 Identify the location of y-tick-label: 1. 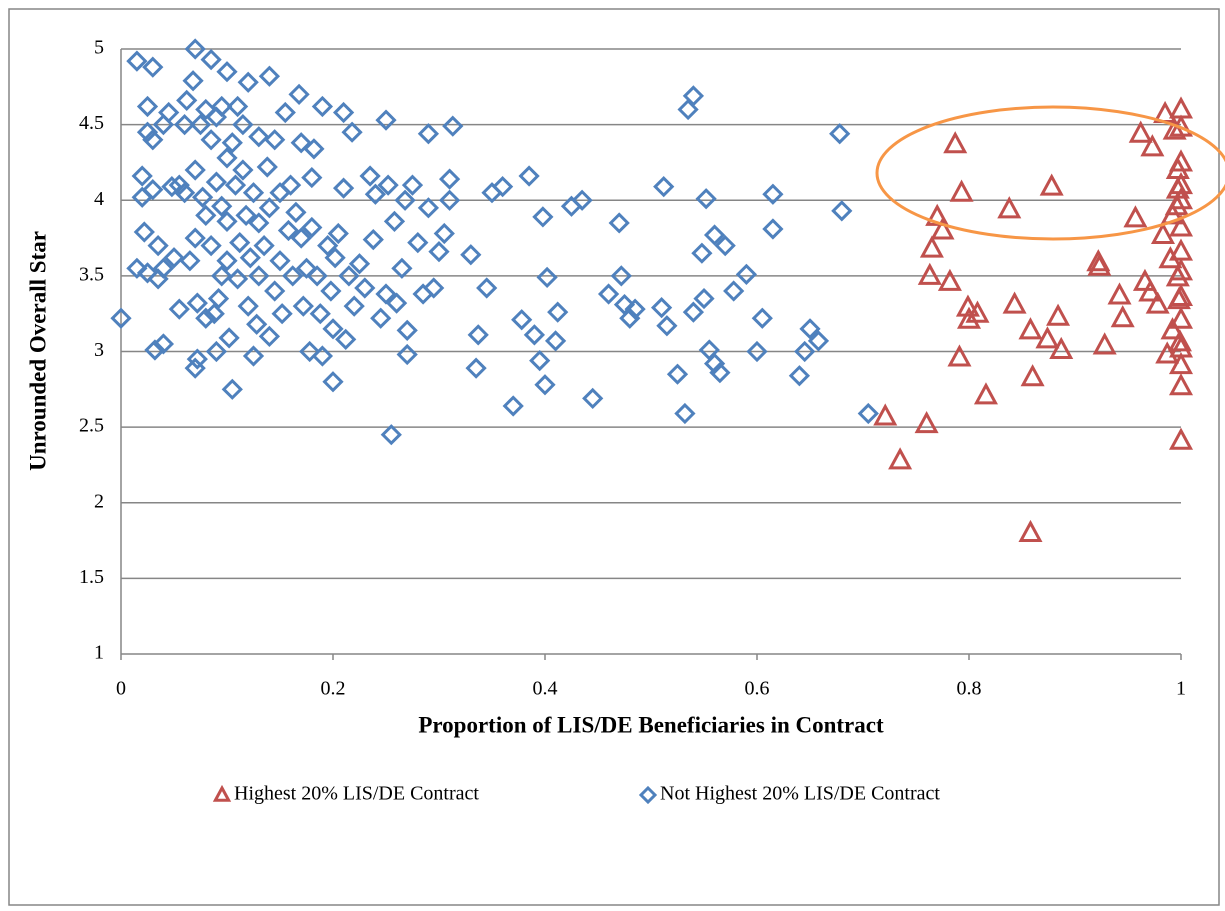
(99, 653).